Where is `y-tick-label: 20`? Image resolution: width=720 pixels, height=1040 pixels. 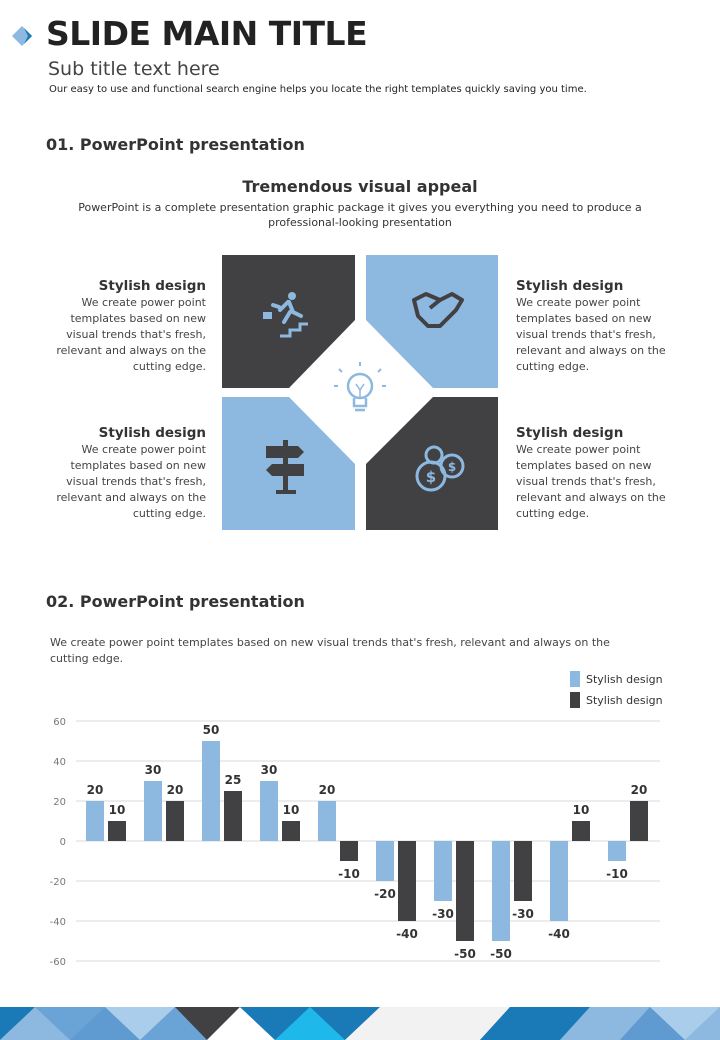 y-tick-label: 20 is located at coordinates (59, 802).